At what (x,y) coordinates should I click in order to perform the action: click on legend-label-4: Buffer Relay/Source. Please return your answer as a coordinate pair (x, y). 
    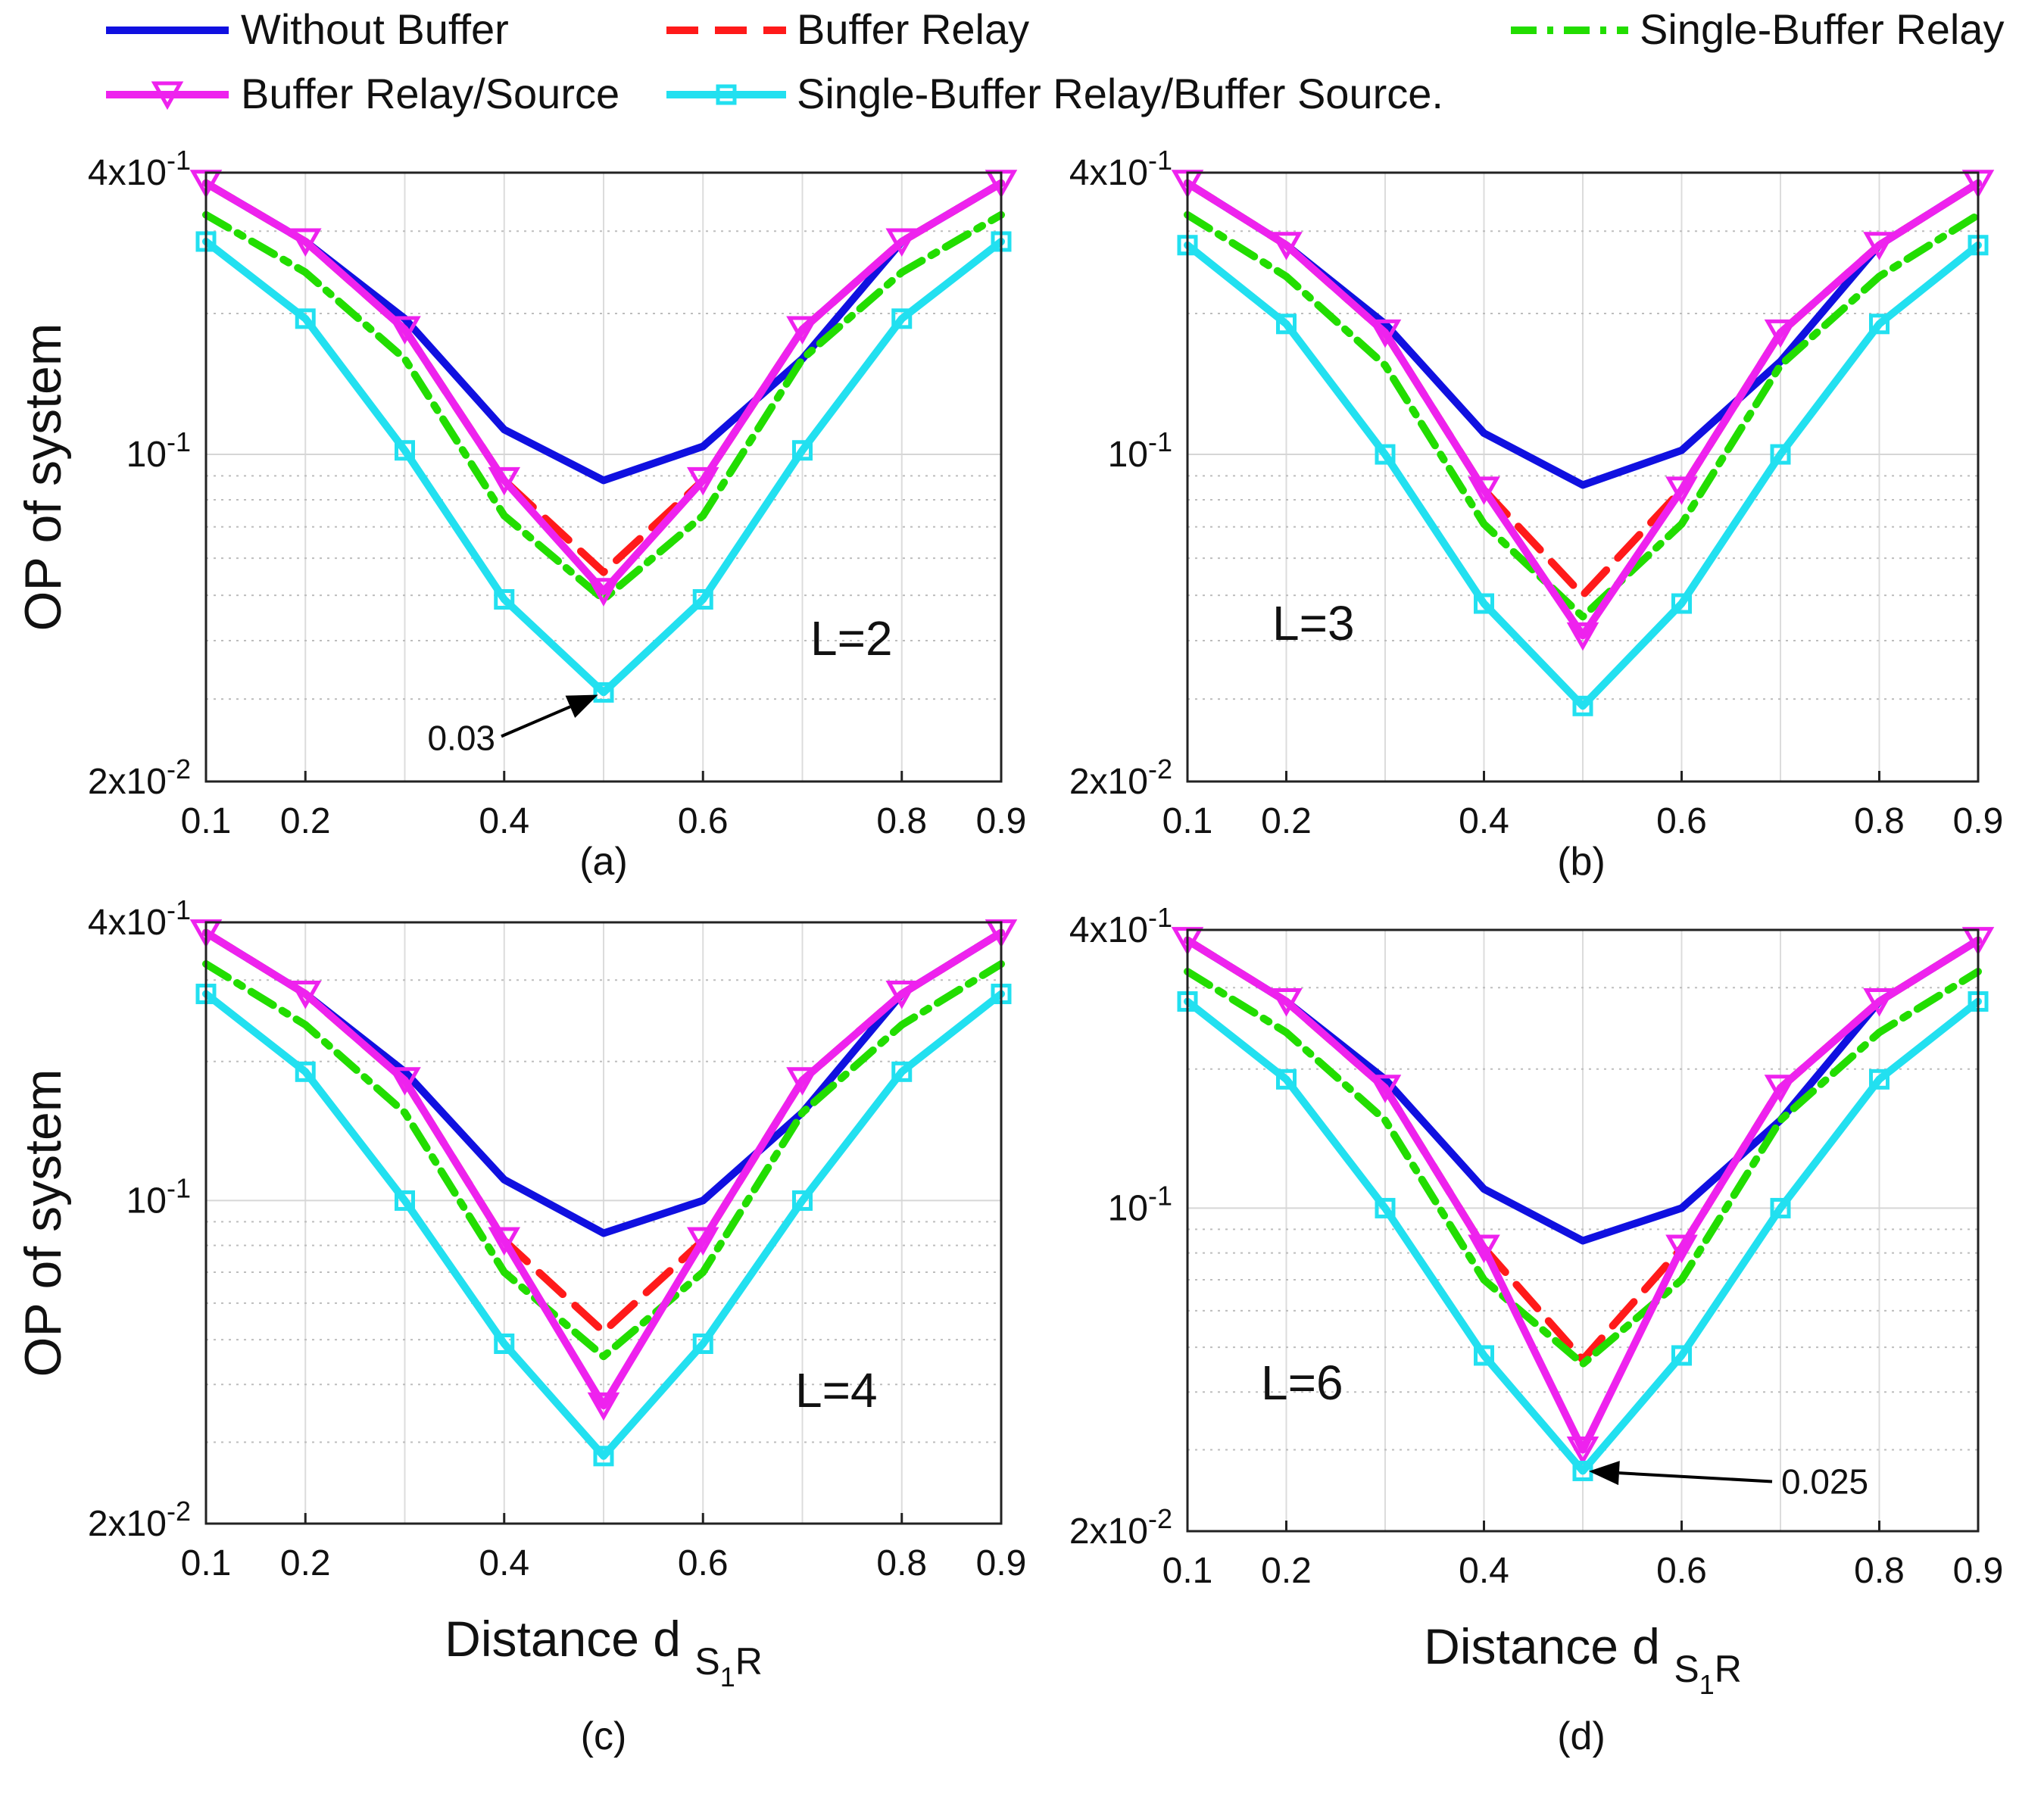
    Looking at the image, I should click on (430, 93).